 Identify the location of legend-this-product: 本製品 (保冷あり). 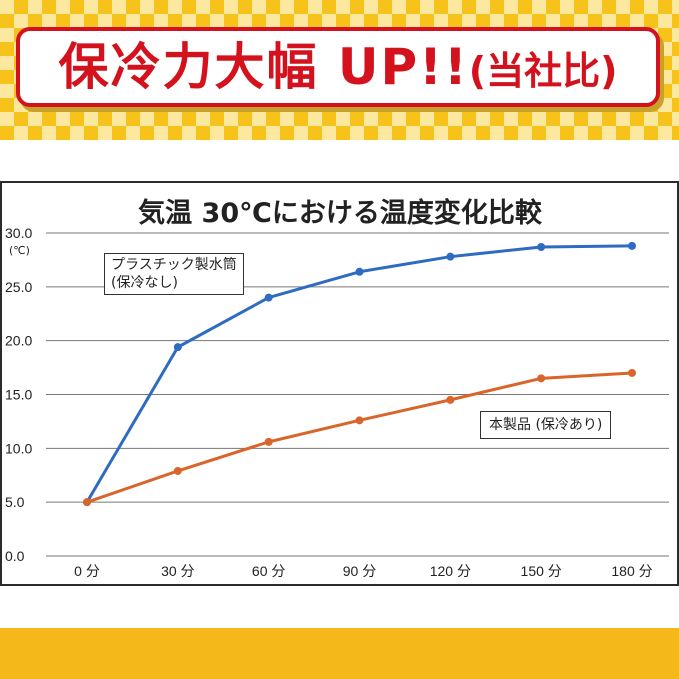
(546, 425).